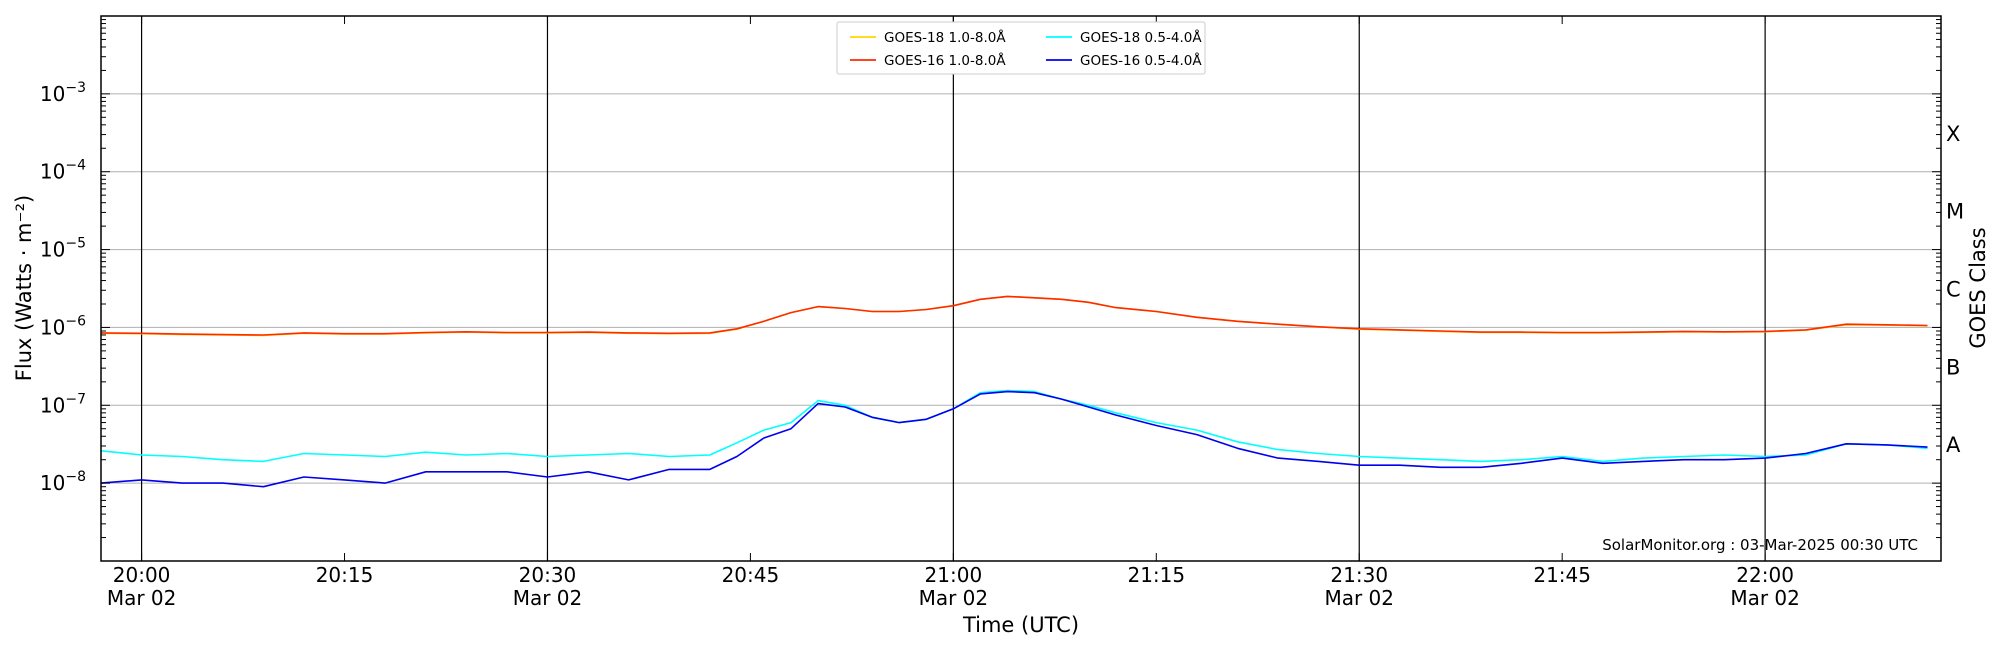 This screenshot has width=2000, height=650. I want to click on goes-class-m: M, so click(1955, 212).